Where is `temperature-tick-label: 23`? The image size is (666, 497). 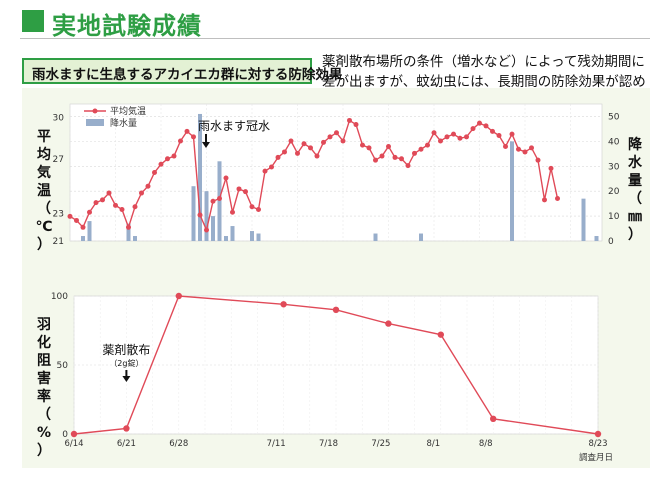 temperature-tick-label: 23 is located at coordinates (58, 215).